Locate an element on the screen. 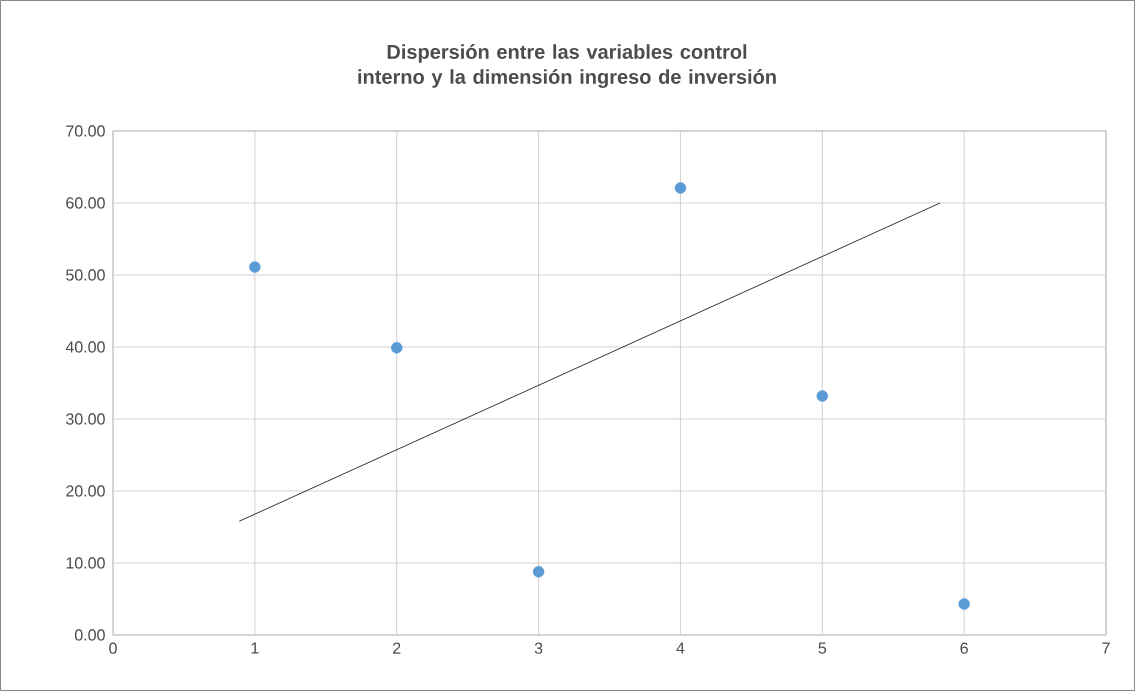  y-tick-label: 30.00 is located at coordinates (85, 419).